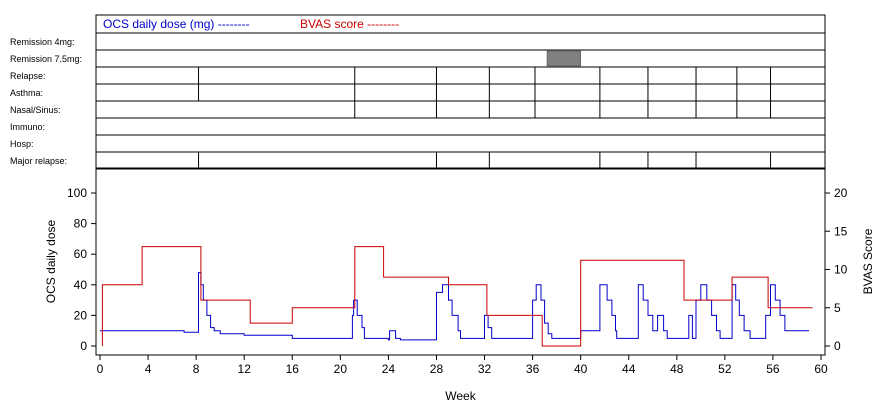 The width and height of the screenshot is (880, 408). What do you see at coordinates (83, 346) in the screenshot?
I see `y-left-tick-label: 0` at bounding box center [83, 346].